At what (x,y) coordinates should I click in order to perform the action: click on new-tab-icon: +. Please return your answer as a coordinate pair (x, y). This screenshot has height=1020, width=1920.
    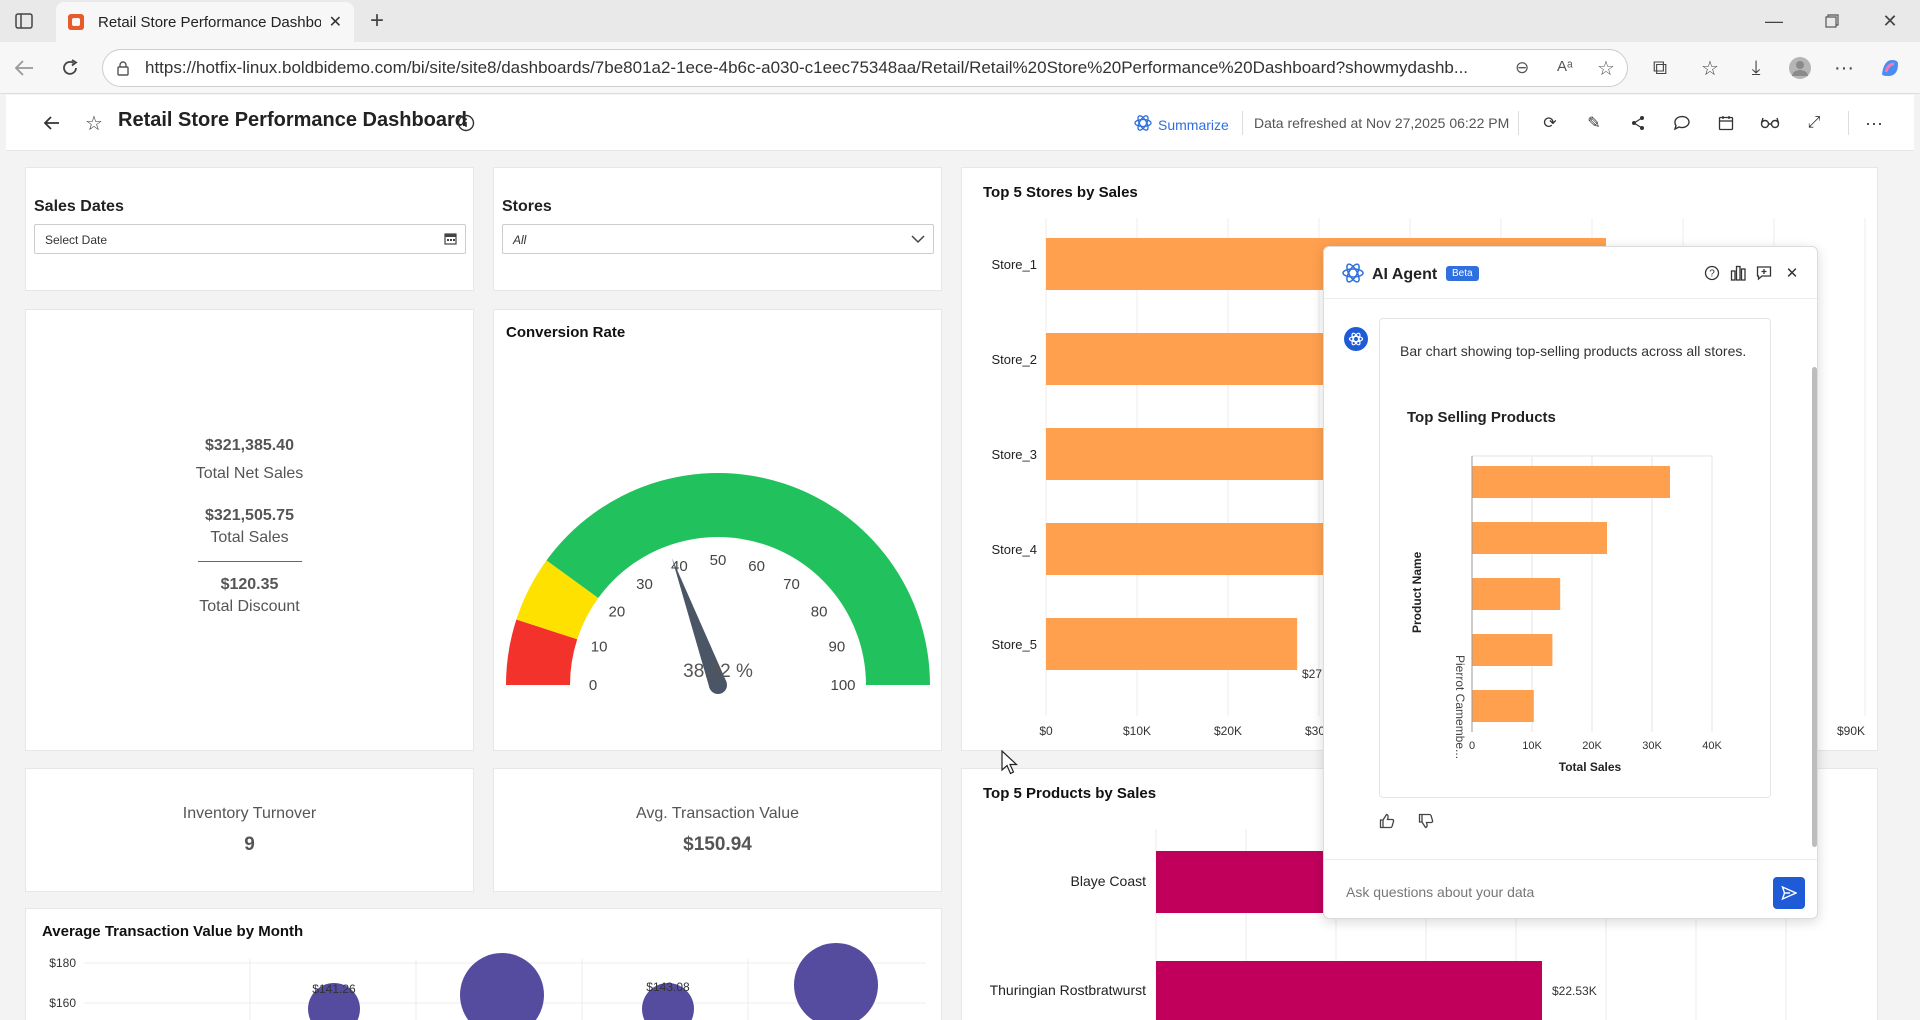
    Looking at the image, I should click on (376, 20).